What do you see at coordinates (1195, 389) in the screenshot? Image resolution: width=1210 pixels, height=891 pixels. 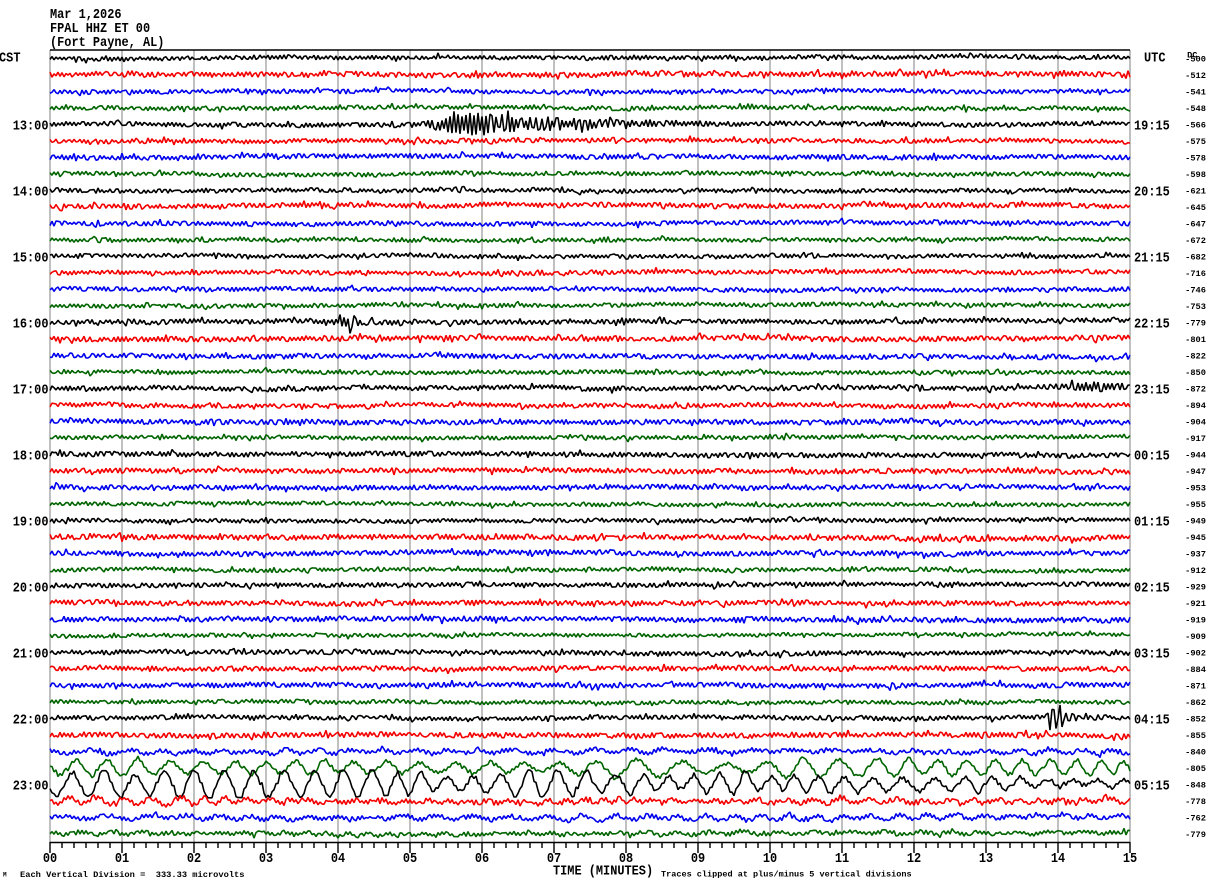 I see `svg-text: -872` at bounding box center [1195, 389].